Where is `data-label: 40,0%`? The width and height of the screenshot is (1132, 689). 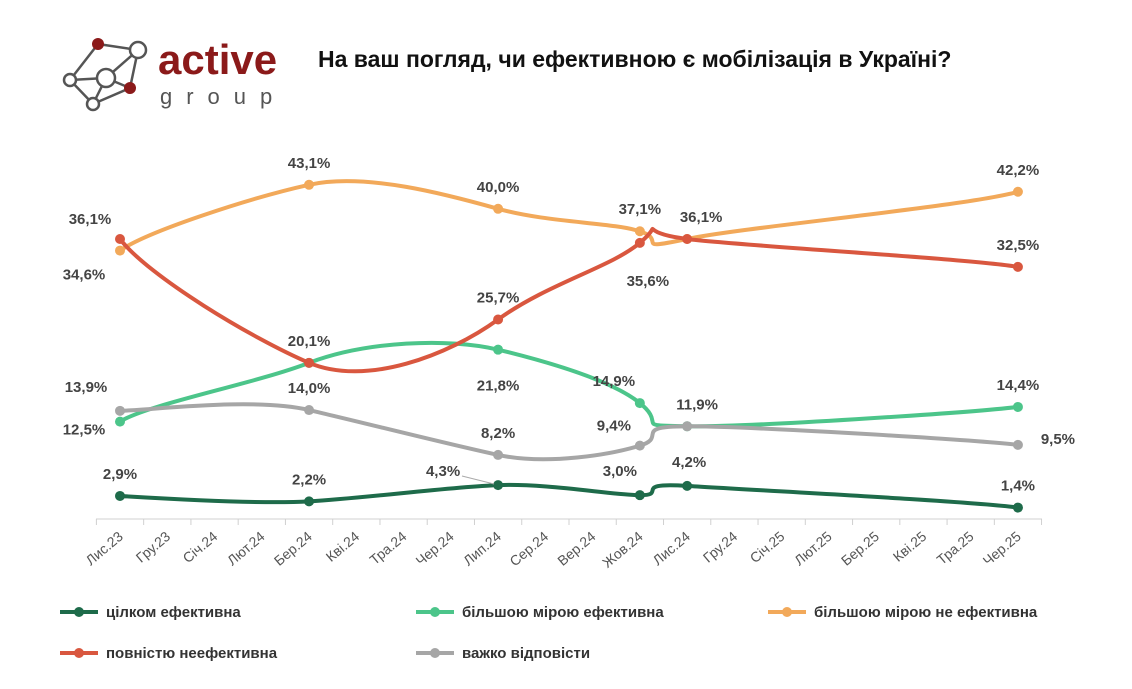
data-label: 40,0% is located at coordinates (498, 187).